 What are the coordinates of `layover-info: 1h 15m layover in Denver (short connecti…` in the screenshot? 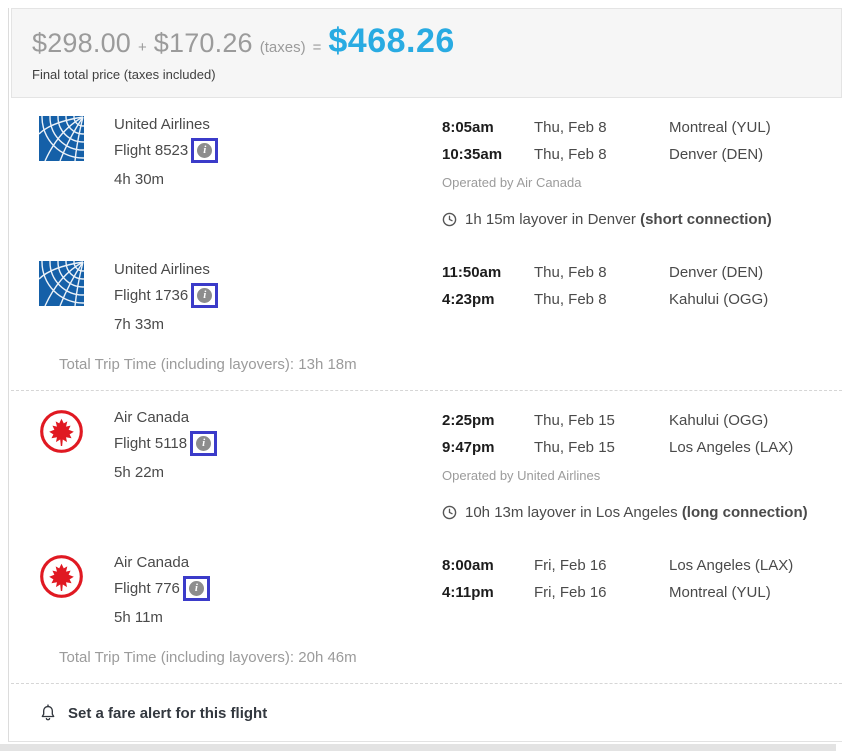 It's located at (637, 219).